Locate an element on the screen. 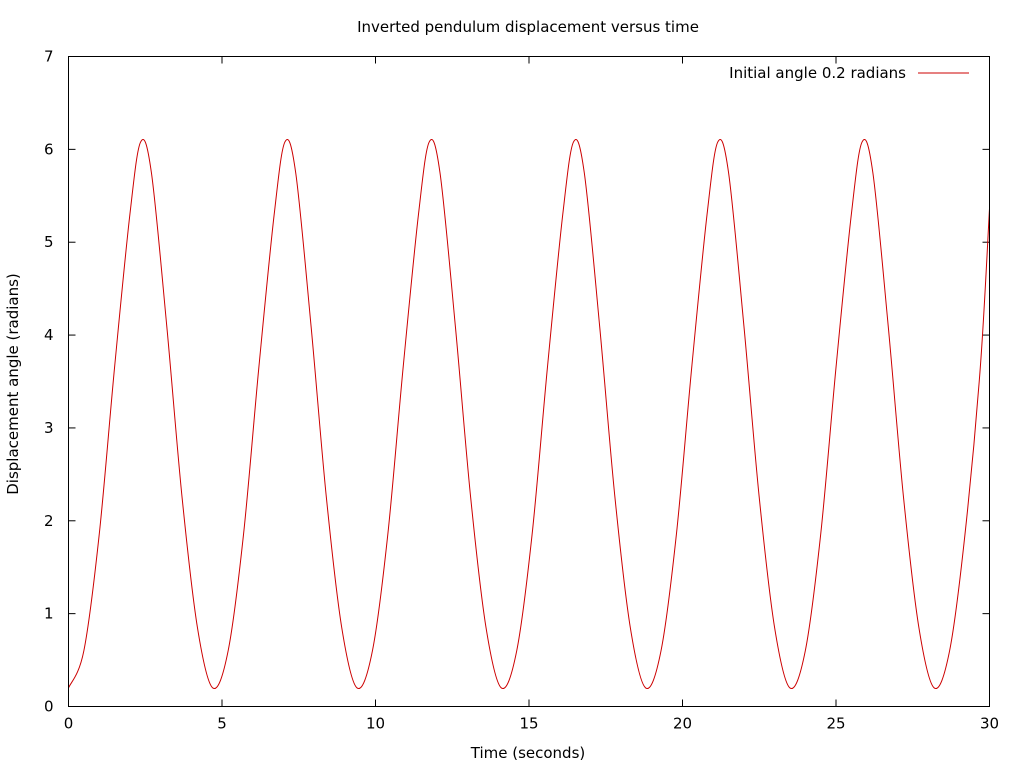 This screenshot has width=1024, height=768. legend: Initial angle 0.2 radians is located at coordinates (849, 73).